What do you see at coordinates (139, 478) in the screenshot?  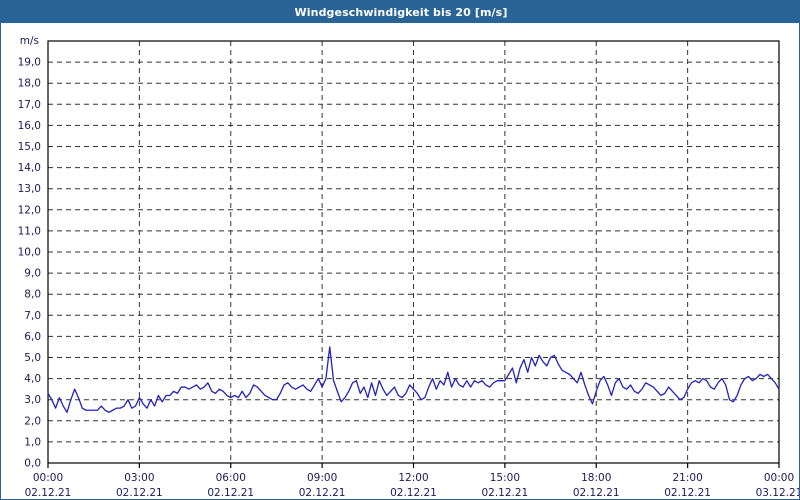 I see `x-axis-tick-time: 03:00` at bounding box center [139, 478].